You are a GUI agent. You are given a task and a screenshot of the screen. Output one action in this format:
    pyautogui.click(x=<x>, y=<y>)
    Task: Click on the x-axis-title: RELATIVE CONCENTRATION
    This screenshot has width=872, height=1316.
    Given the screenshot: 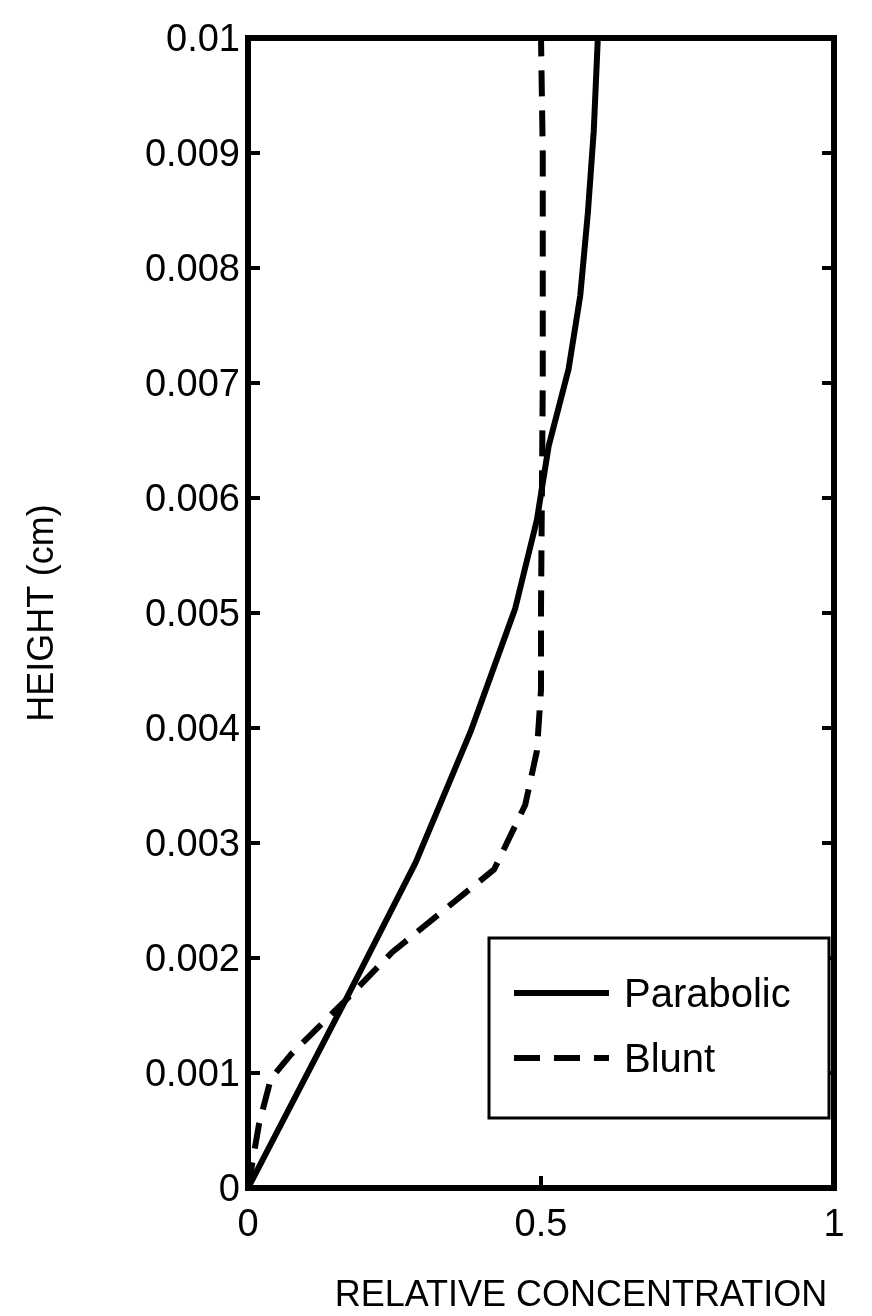 What is the action you would take?
    pyautogui.click(x=581, y=1293)
    